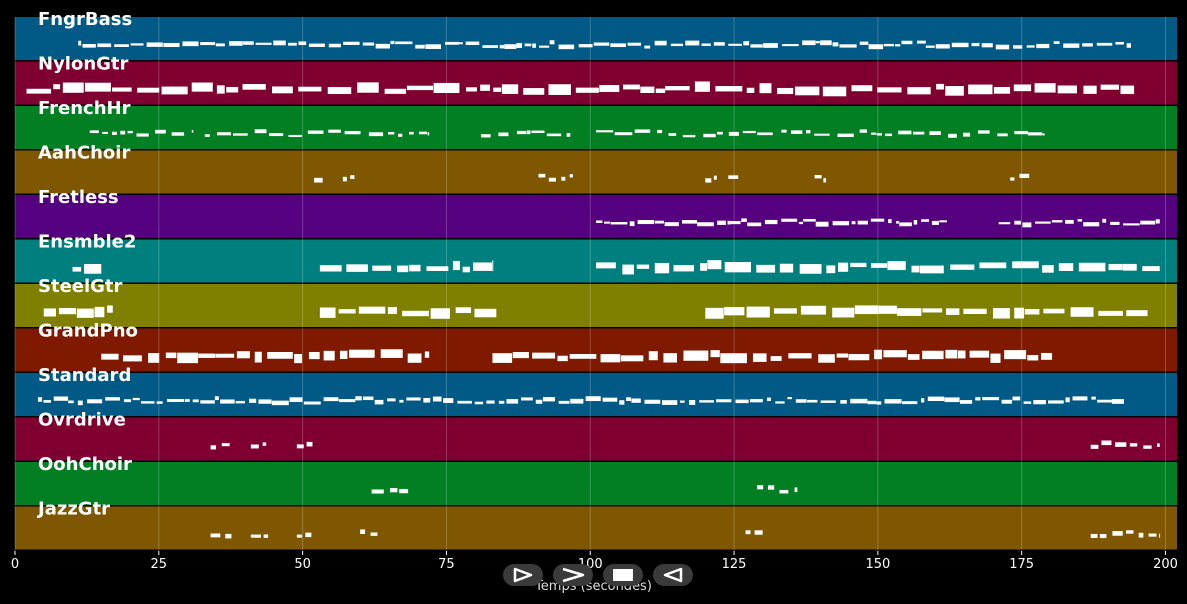 The width and height of the screenshot is (1187, 604). I want to click on track-label: AahChoir, so click(84, 153).